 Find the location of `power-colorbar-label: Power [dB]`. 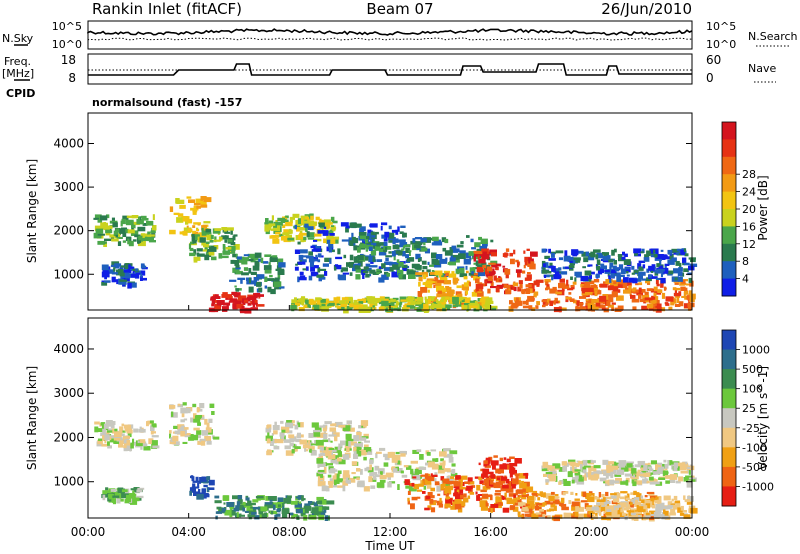

power-colorbar-label: Power [dB] is located at coordinates (763, 207).